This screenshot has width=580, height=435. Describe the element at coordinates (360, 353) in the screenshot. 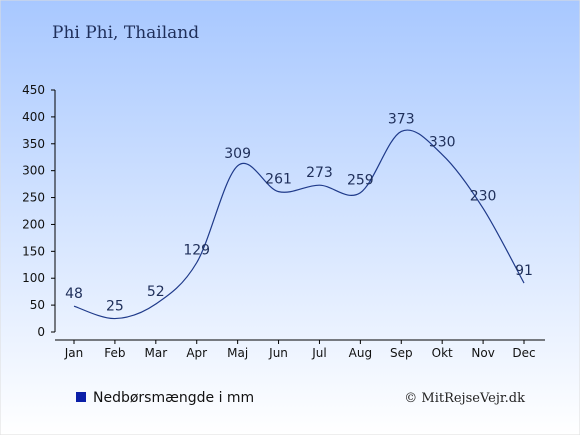

I see `x-tick-label: Aug` at that location.